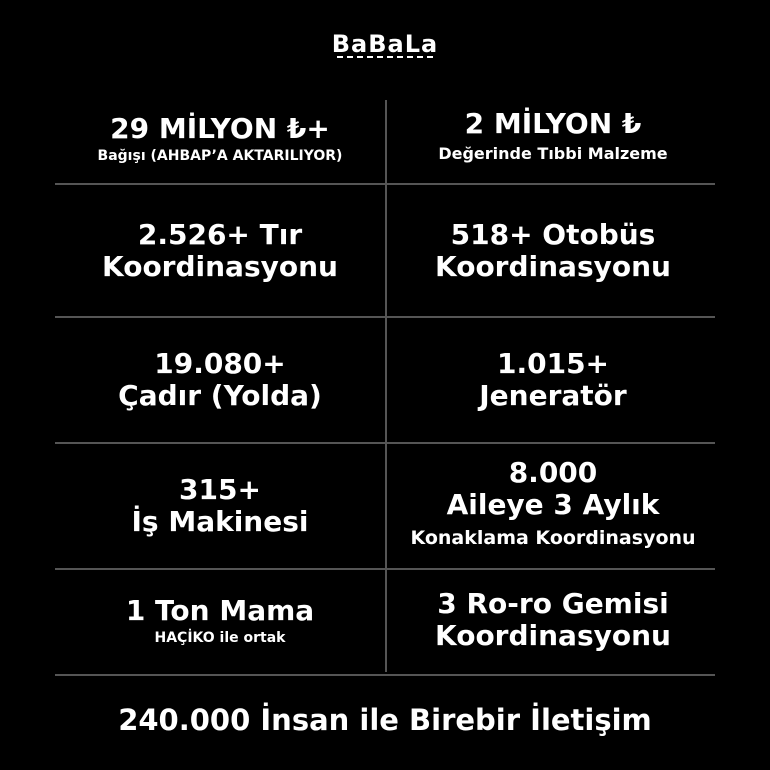 The image size is (770, 770). I want to click on logo-text: BaBaLa, so click(385, 44).